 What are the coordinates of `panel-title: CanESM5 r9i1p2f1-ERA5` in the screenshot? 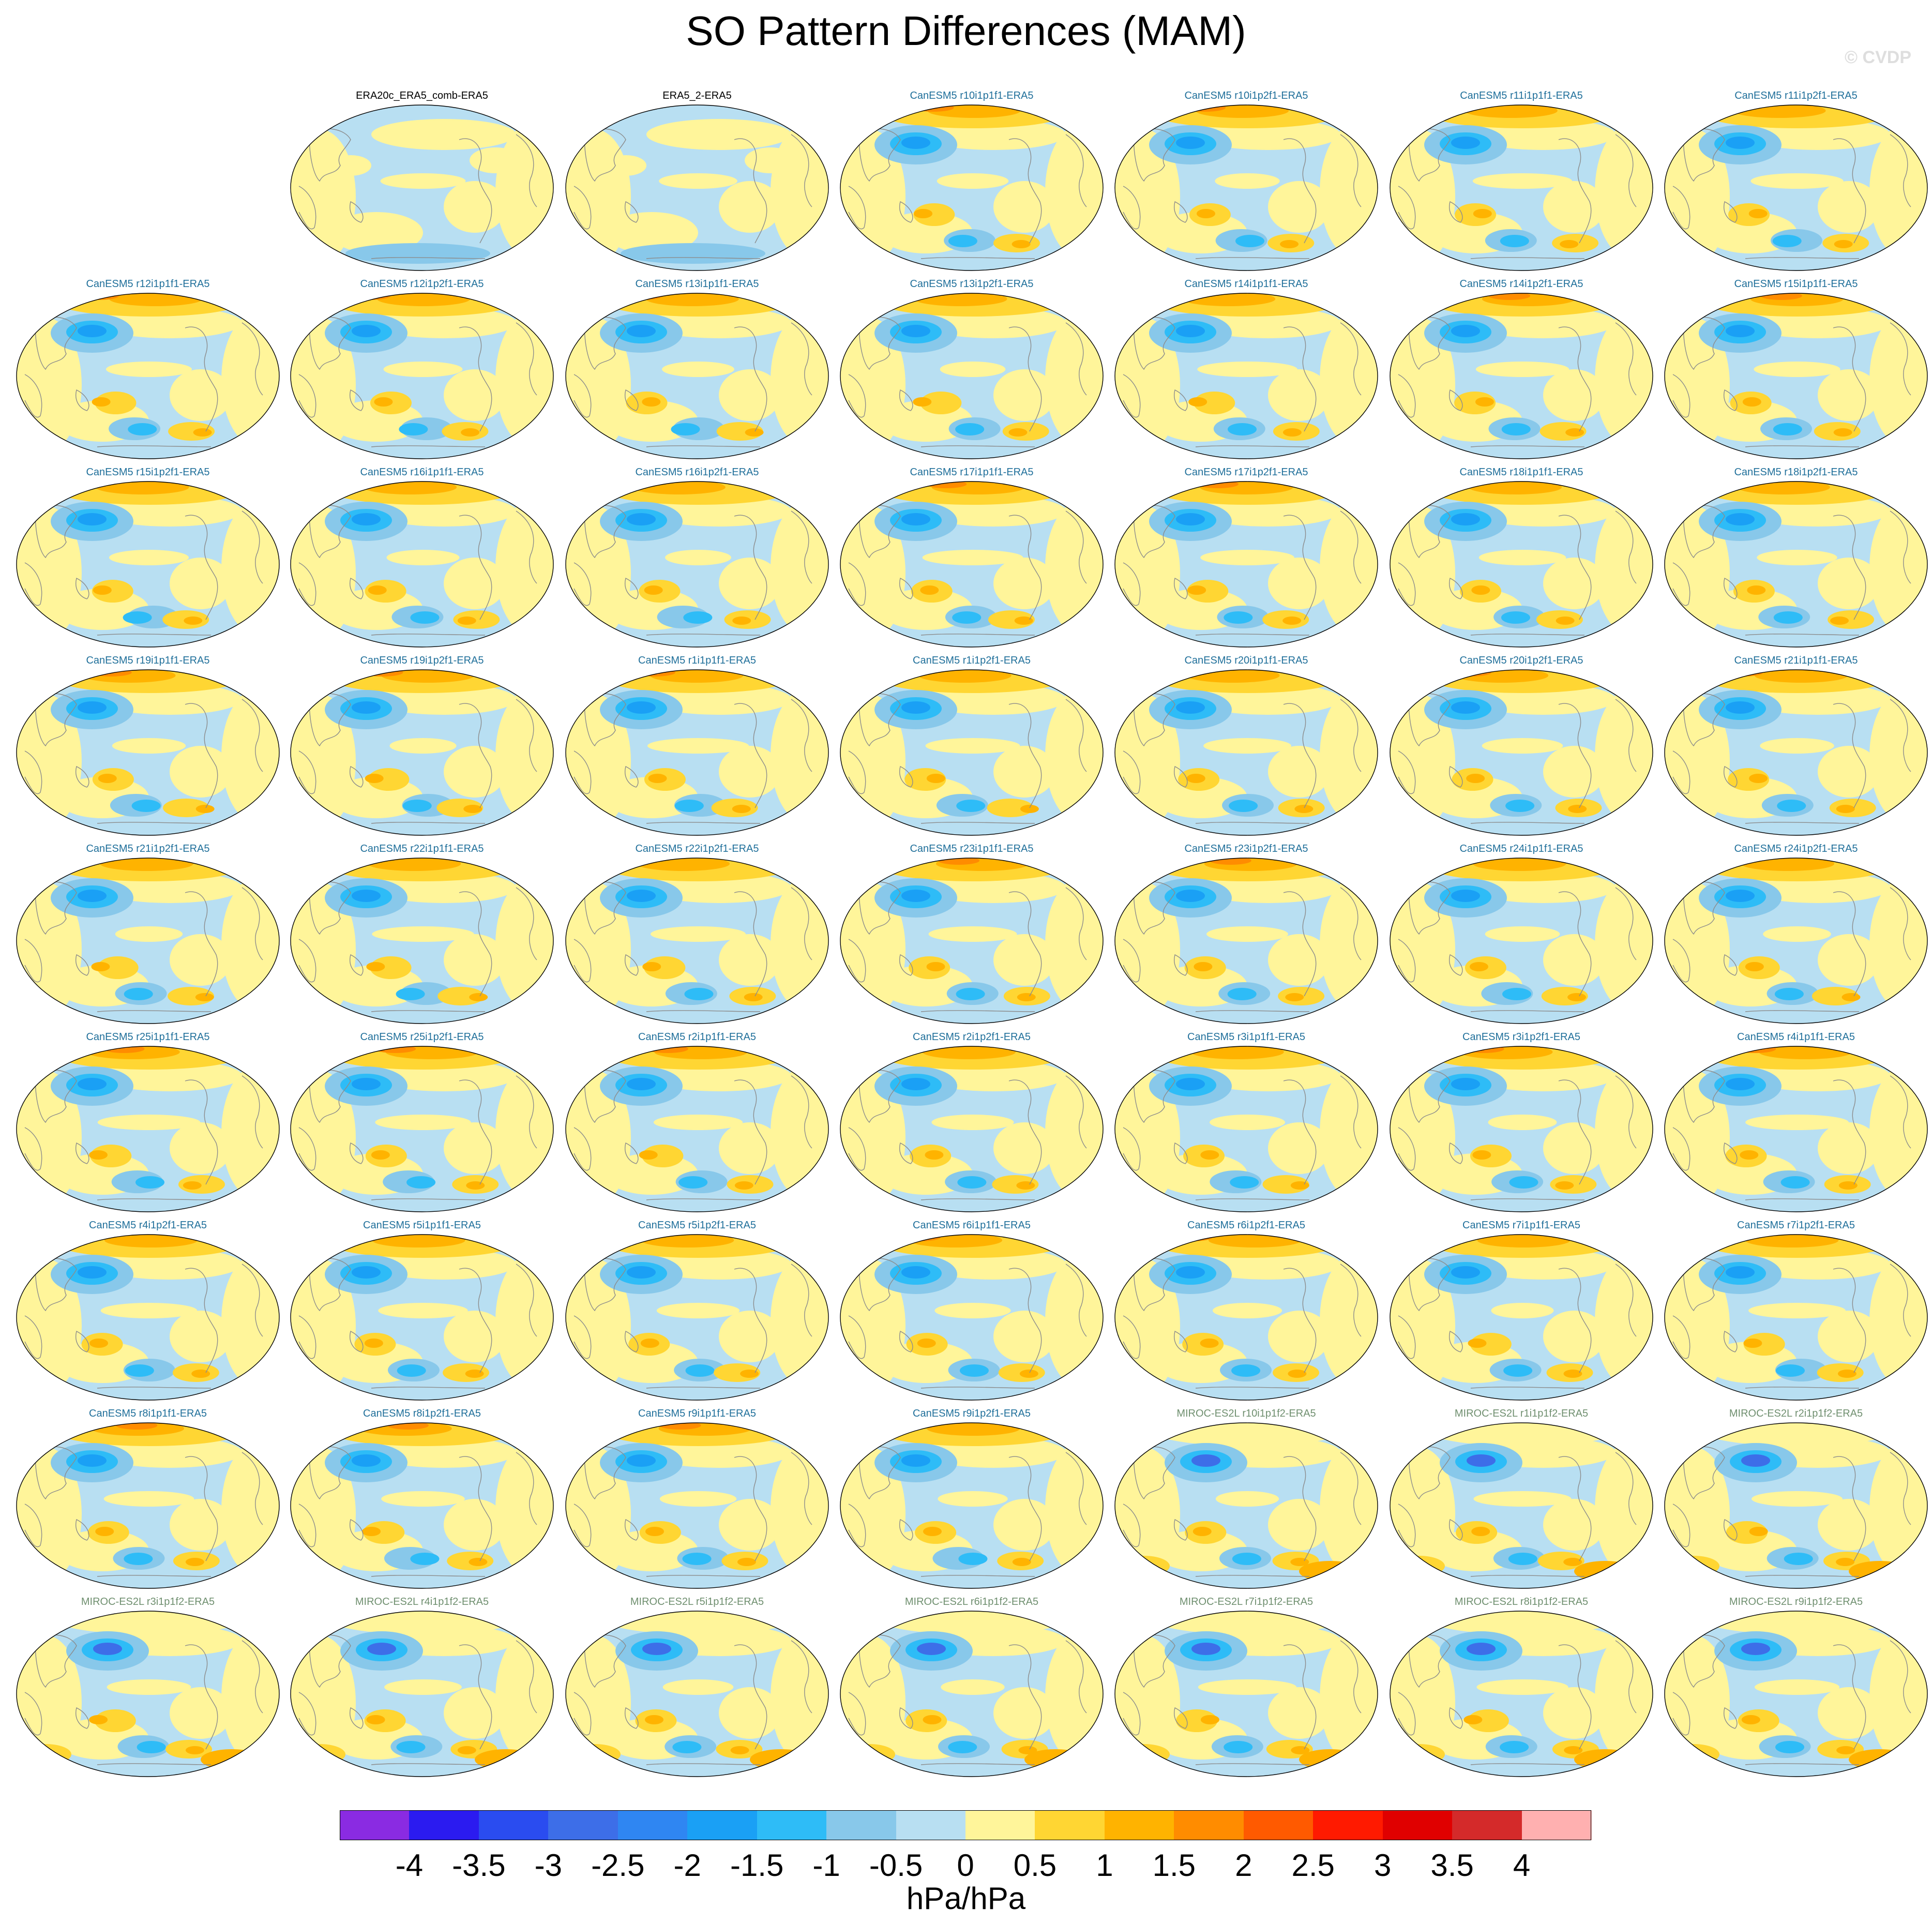 It's located at (972, 1413).